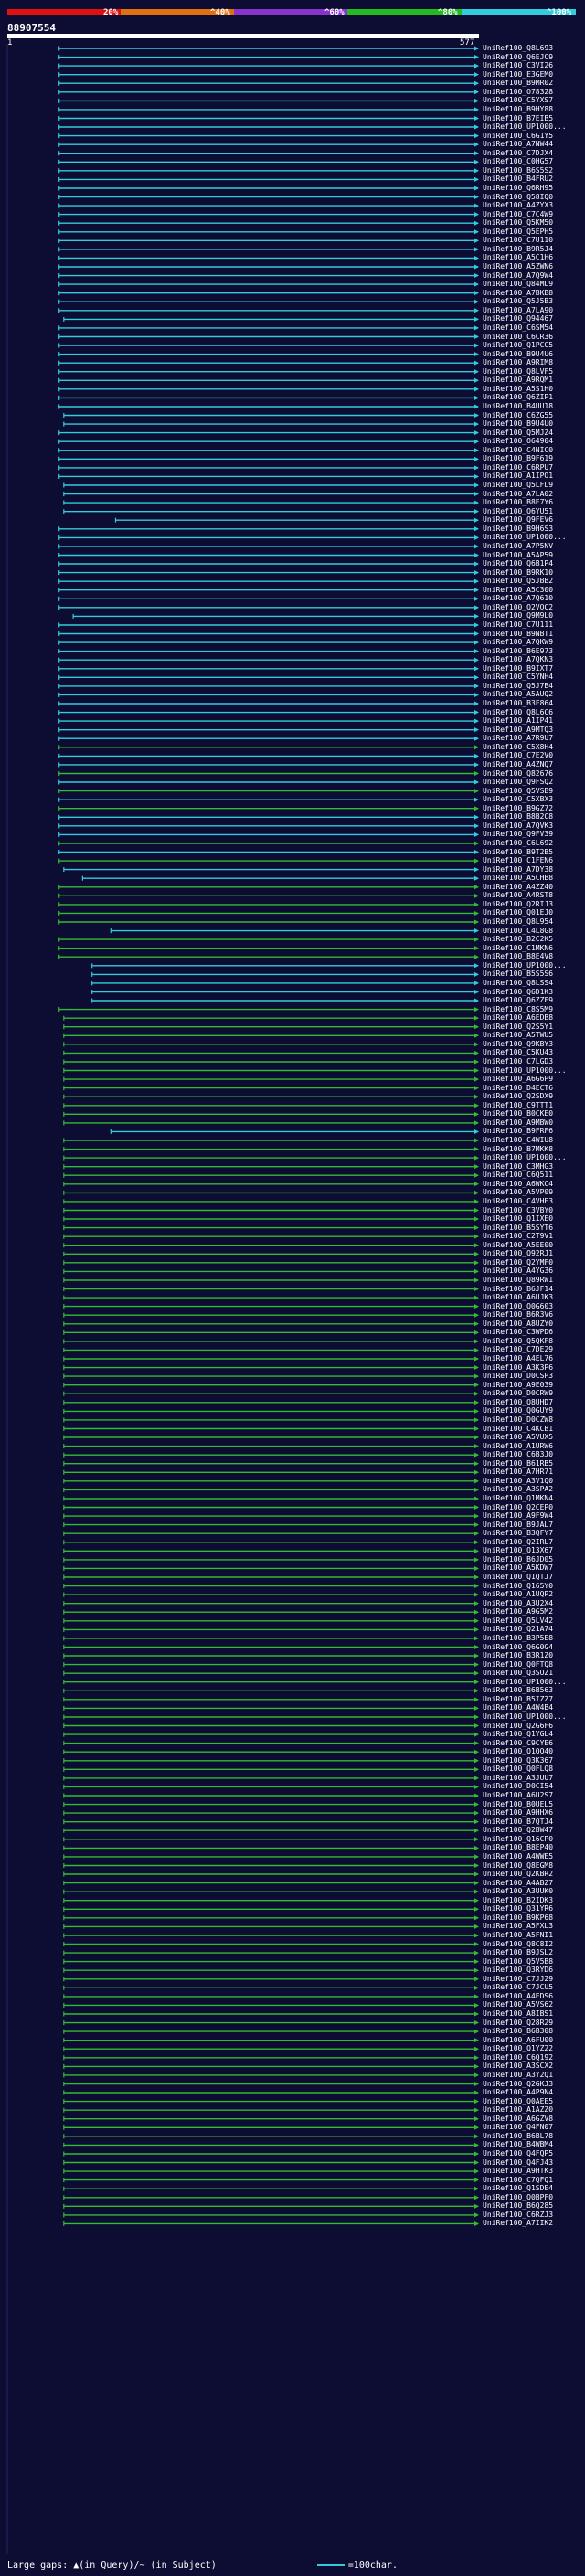 The height and width of the screenshot is (2576, 585). What do you see at coordinates (518, 1253) in the screenshot?
I see `hit-label: UniRef100_Q92RJ1` at bounding box center [518, 1253].